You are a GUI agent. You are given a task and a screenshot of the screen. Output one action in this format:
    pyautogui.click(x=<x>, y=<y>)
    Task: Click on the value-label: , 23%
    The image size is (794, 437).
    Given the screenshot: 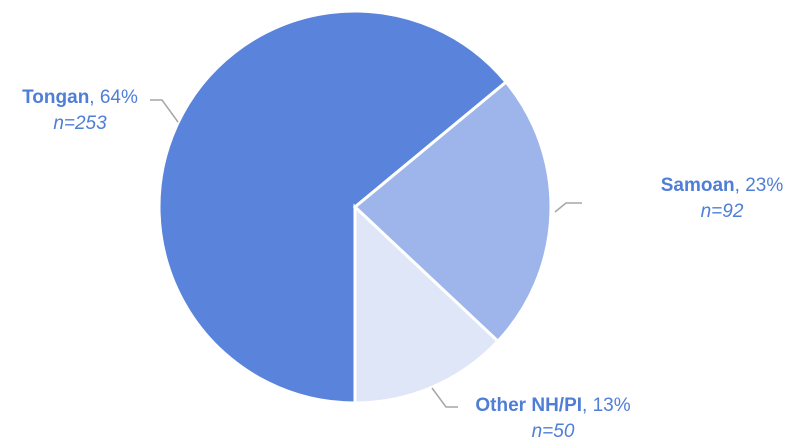 What is the action you would take?
    pyautogui.click(x=759, y=185)
    